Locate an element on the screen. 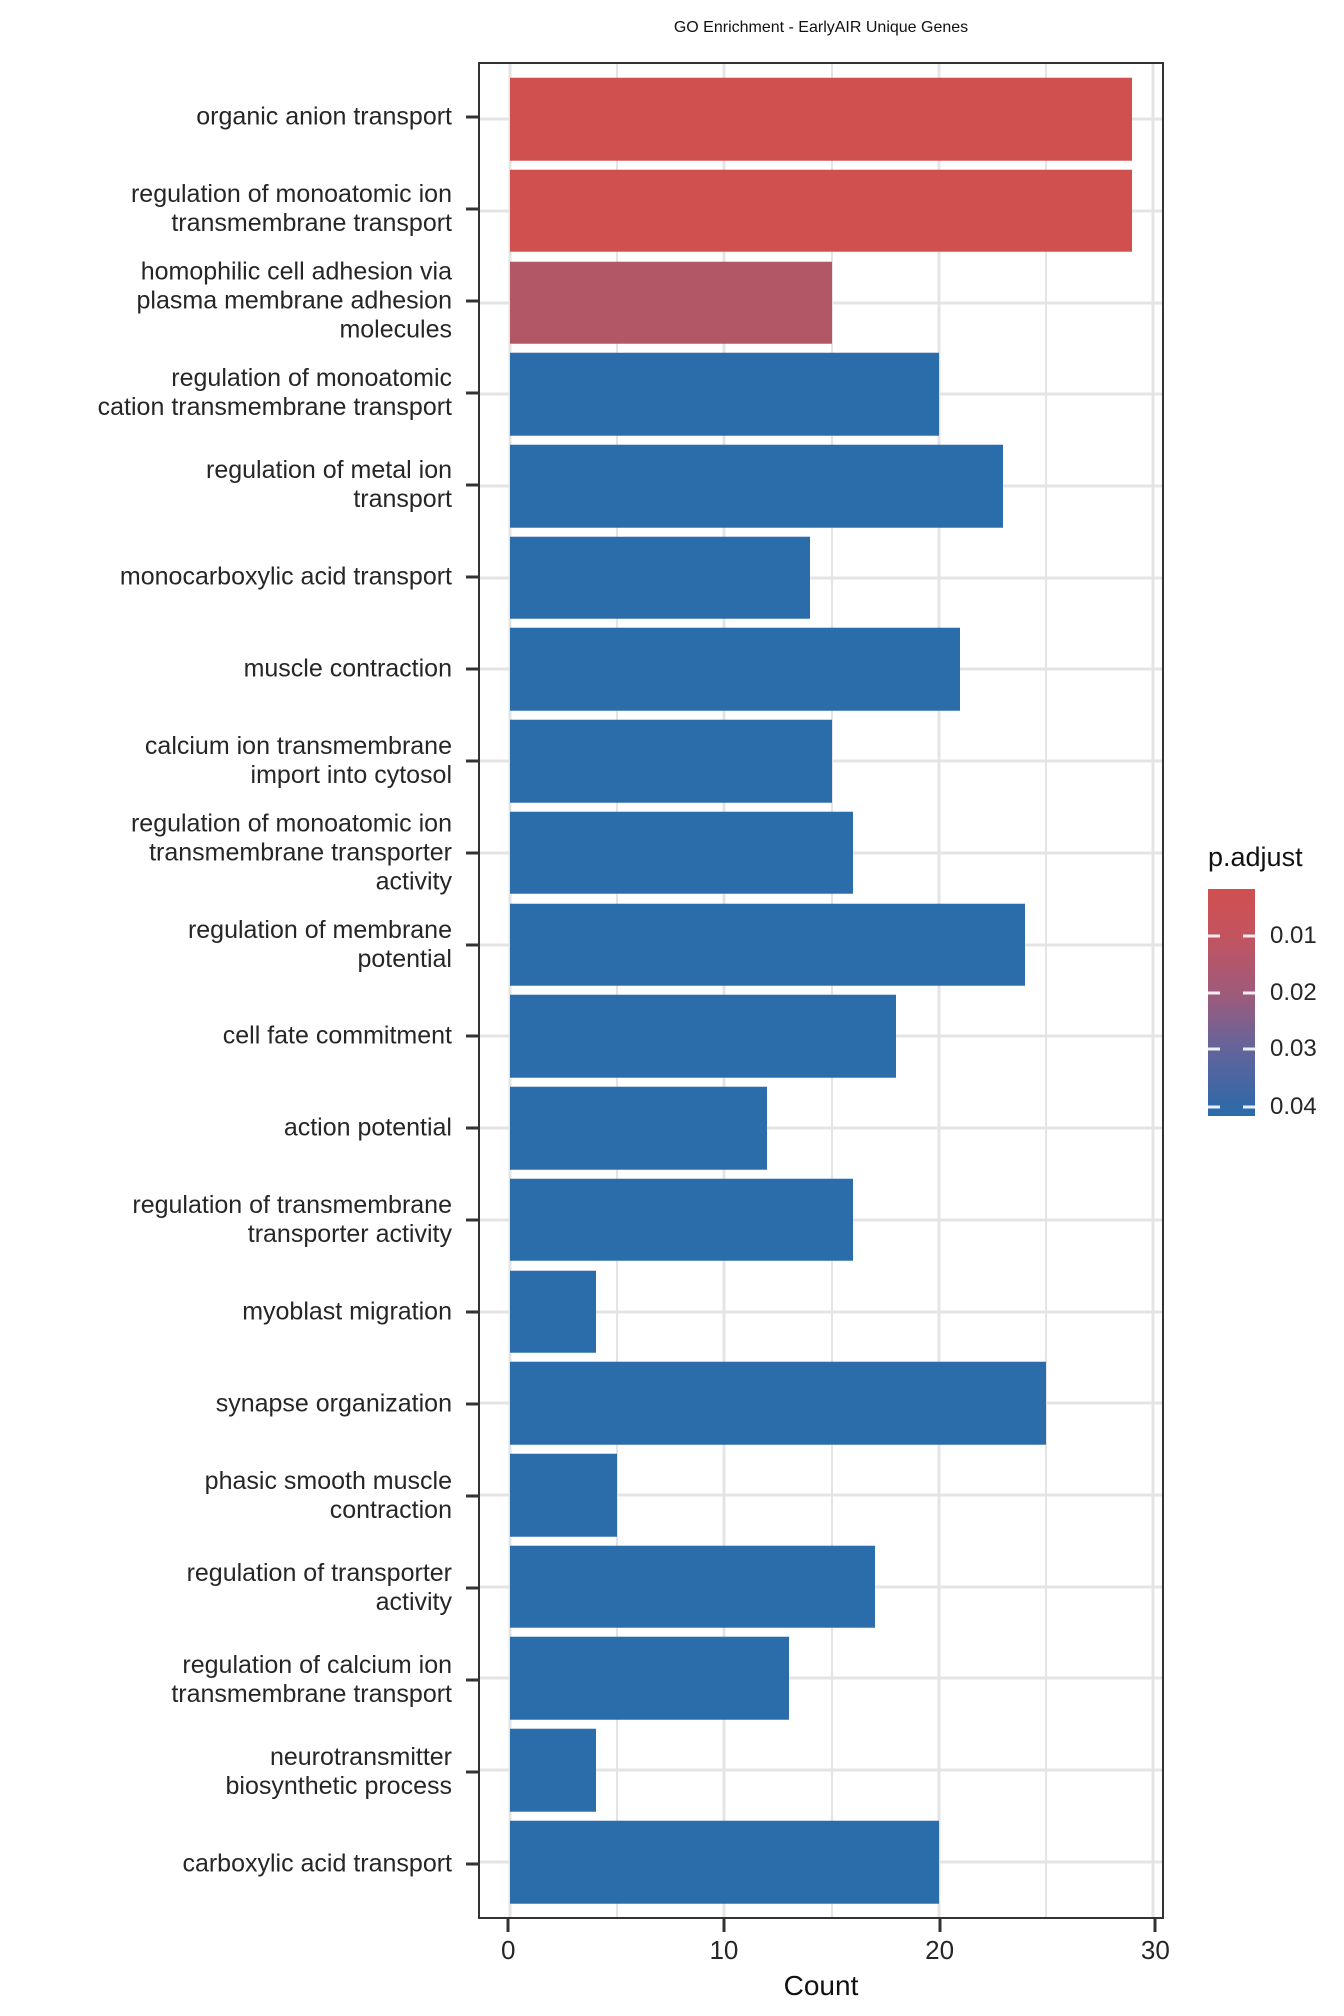 This screenshot has height=2016, width=1344. y-axis-category-label: organic anion transport is located at coordinates (324, 116).